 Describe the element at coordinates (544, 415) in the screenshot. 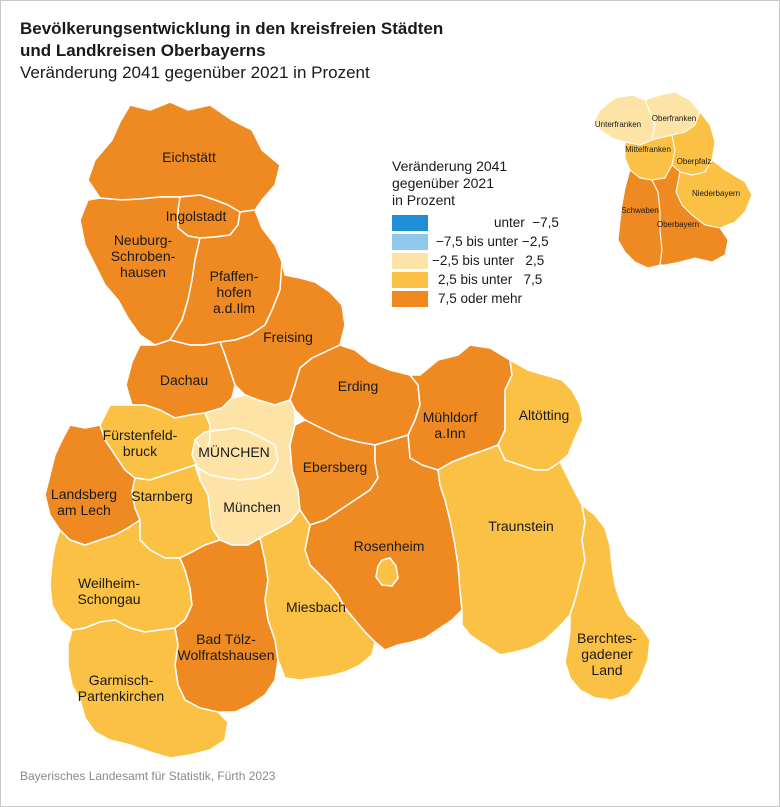

I see `label-altoetting: Altötting` at that location.